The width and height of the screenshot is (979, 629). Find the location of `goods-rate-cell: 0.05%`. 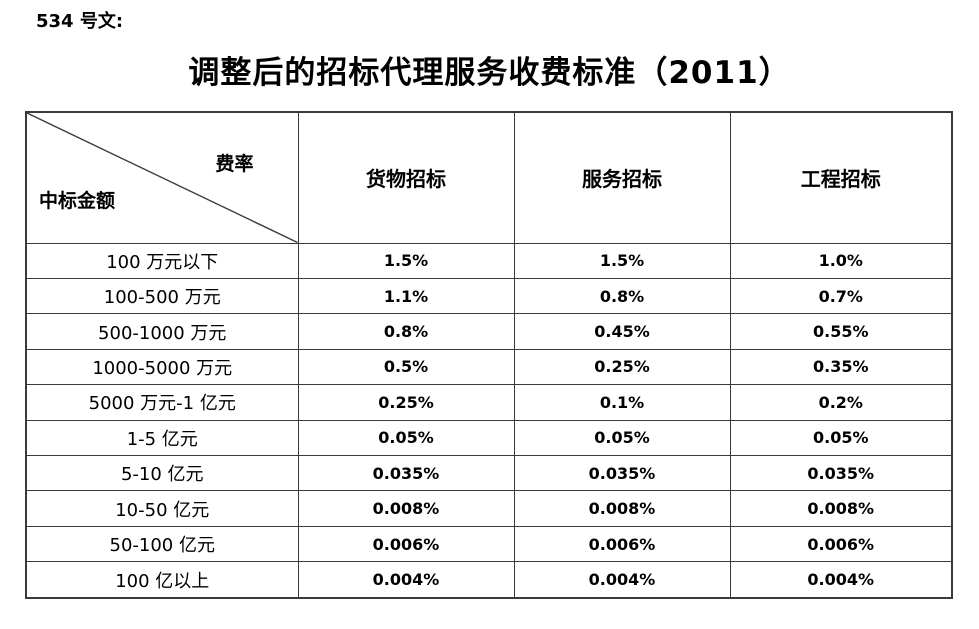

goods-rate-cell: 0.05% is located at coordinates (406, 438).